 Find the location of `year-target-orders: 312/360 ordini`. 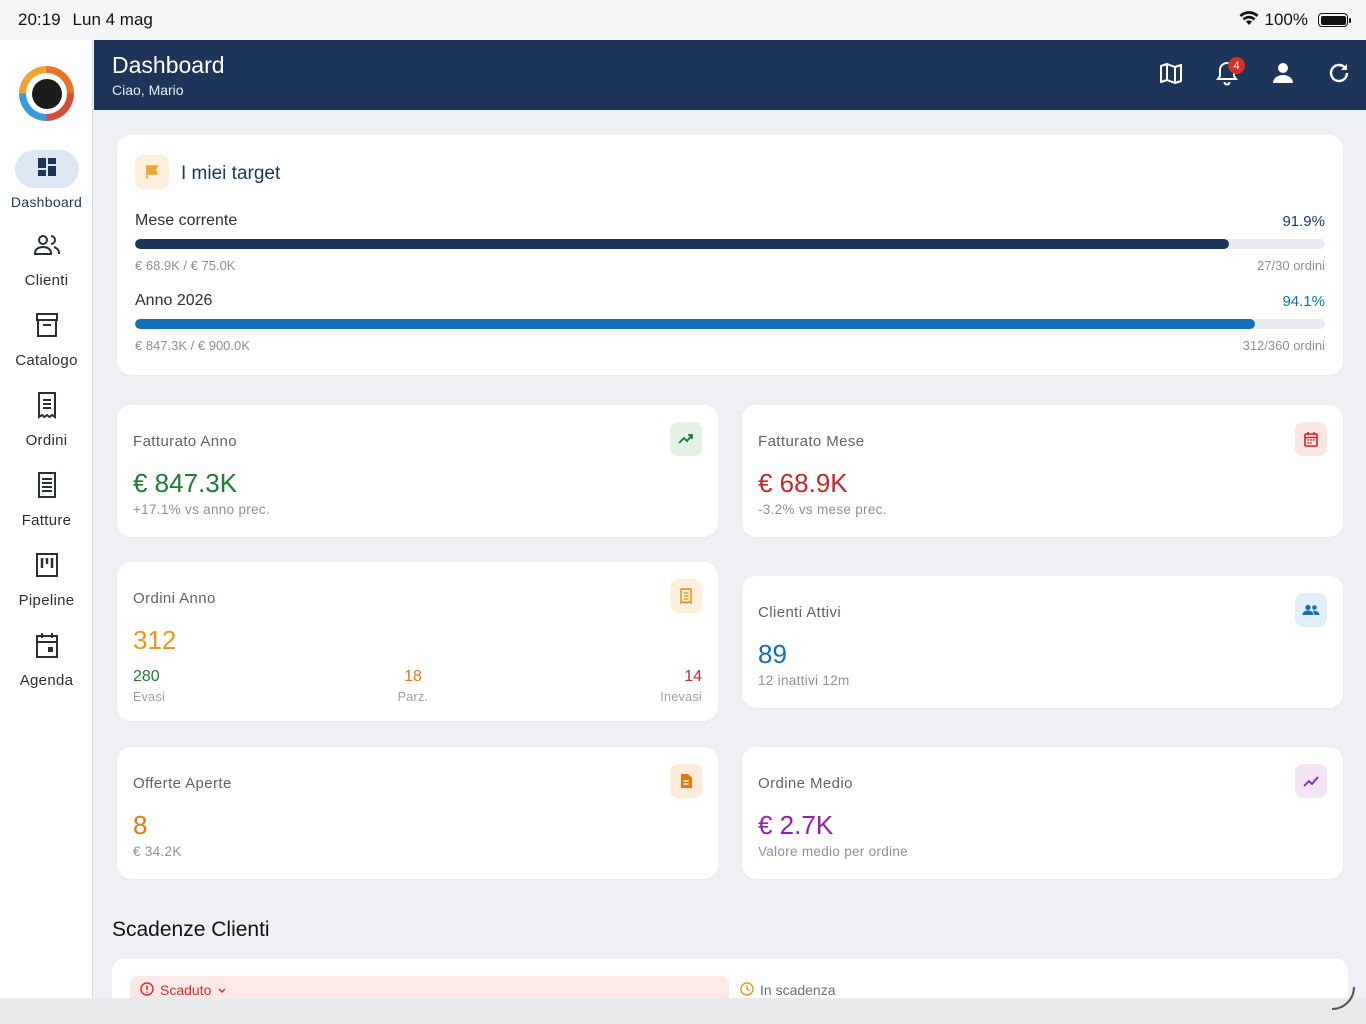

year-target-orders: 312/360 ordini is located at coordinates (1283, 345).